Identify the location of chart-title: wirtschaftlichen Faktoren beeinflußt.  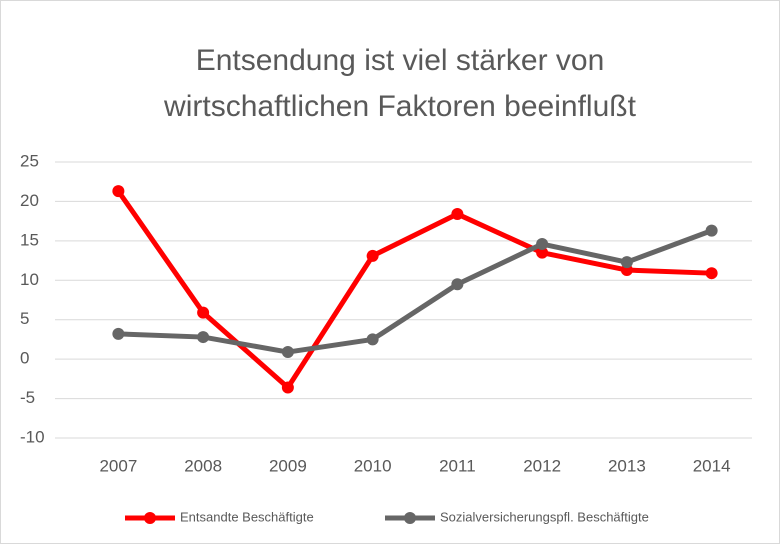
(400, 106).